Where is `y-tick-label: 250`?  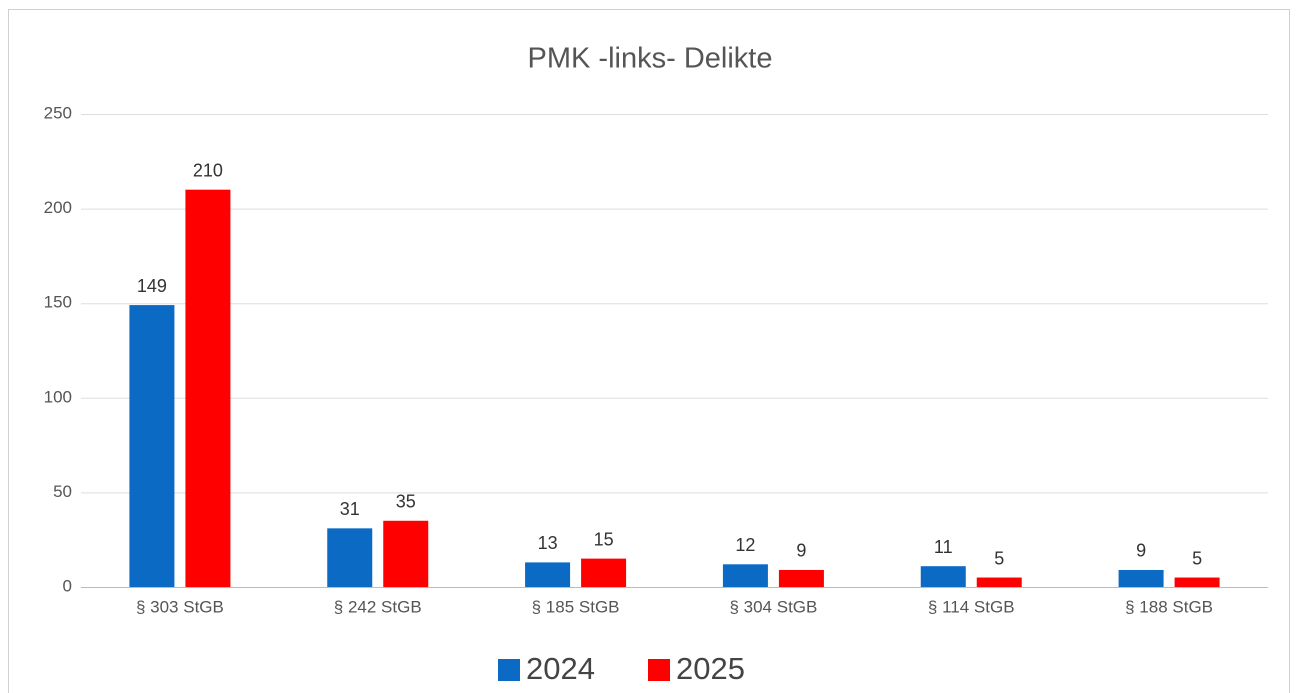
y-tick-label: 250 is located at coordinates (58, 112).